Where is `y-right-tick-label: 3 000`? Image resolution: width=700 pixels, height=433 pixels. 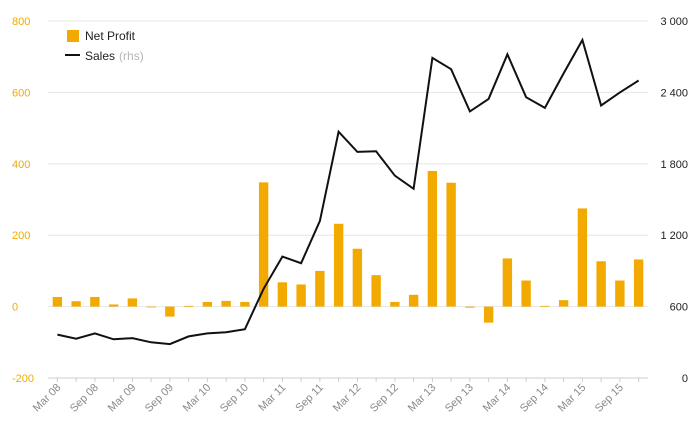
y-right-tick-label: 3 000 is located at coordinates (674, 22).